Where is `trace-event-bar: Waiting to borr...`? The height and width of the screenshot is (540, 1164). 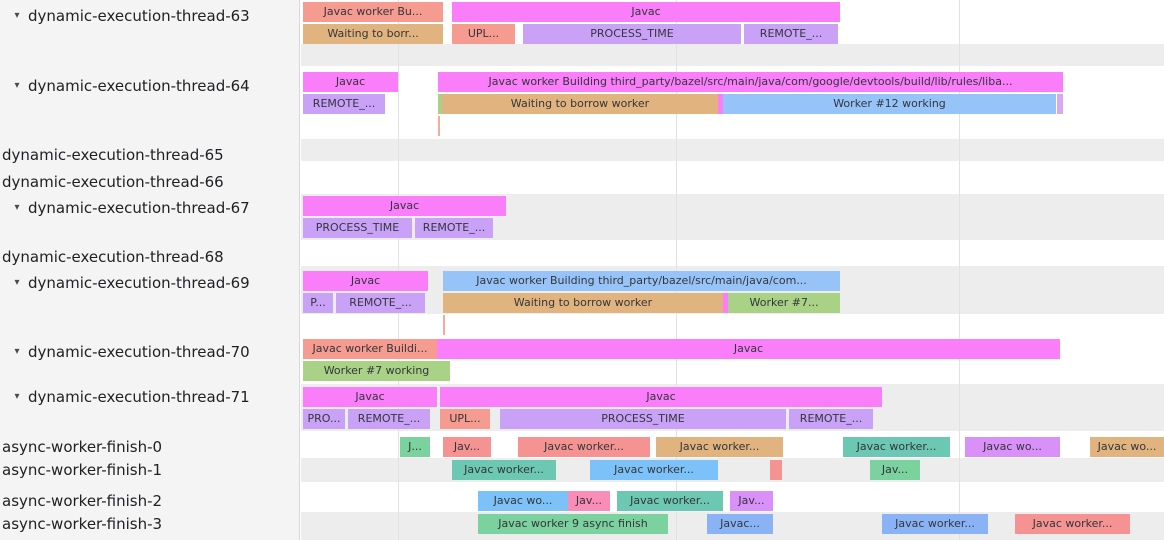
trace-event-bar: Waiting to borr... is located at coordinates (373, 34).